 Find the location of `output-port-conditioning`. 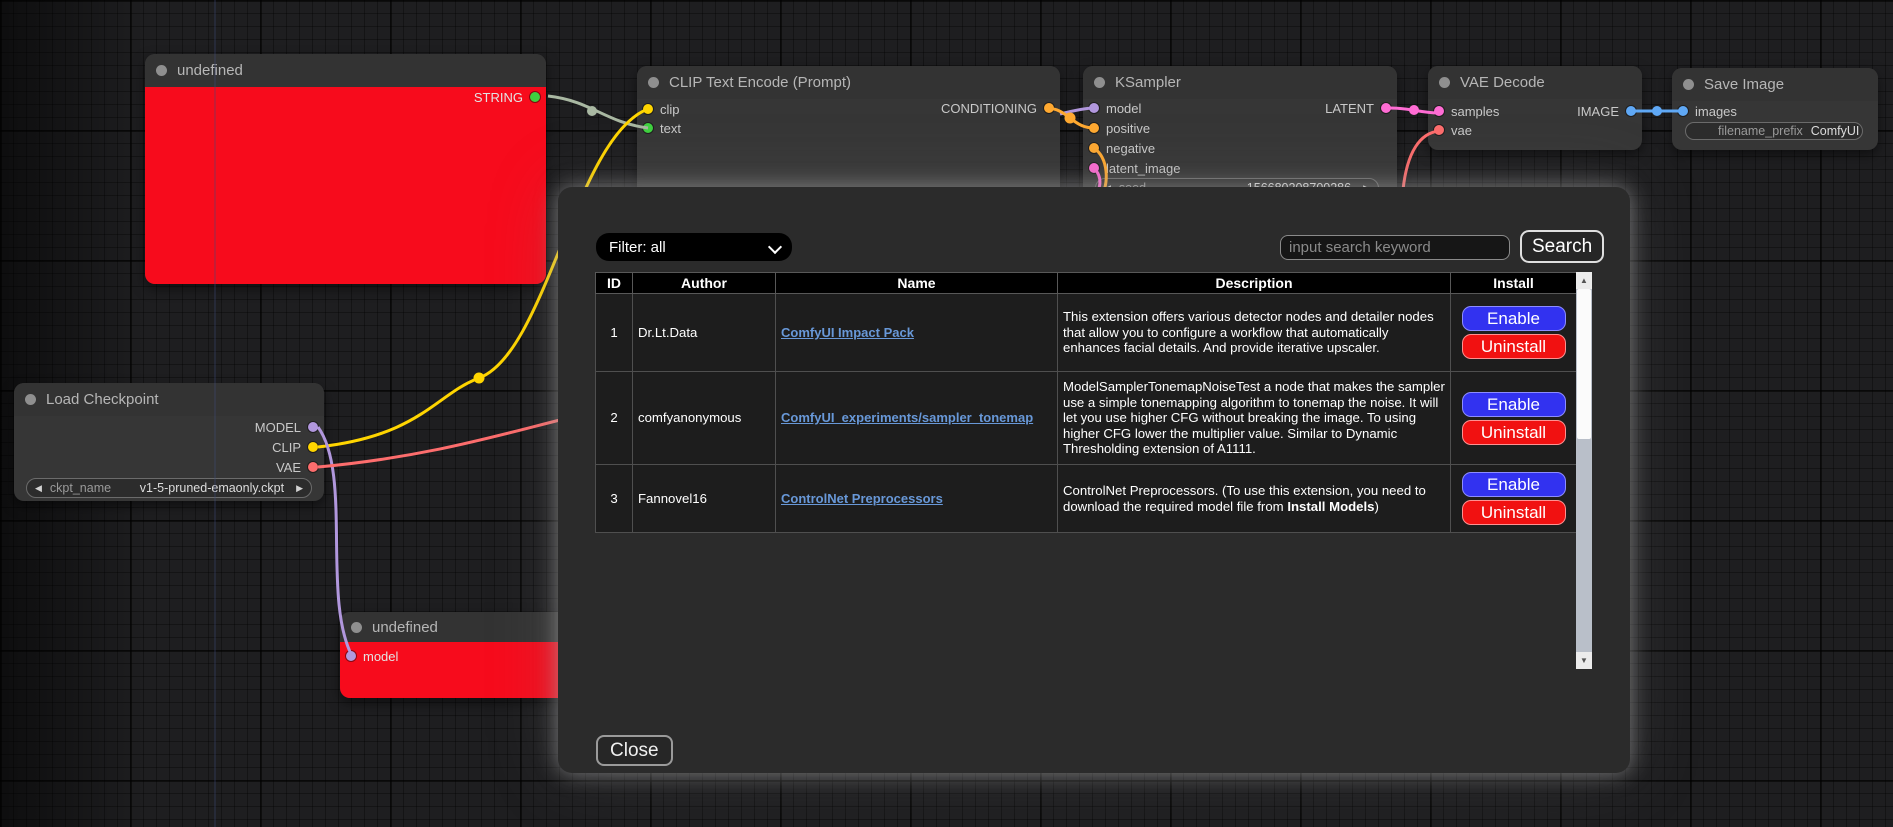

output-port-conditioning is located at coordinates (1049, 108).